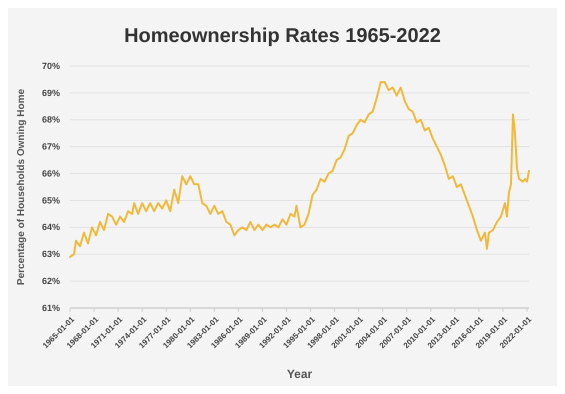 This screenshot has width=565, height=394. Describe the element at coordinates (51, 307) in the screenshot. I see `y-tick-label: 61%` at that location.